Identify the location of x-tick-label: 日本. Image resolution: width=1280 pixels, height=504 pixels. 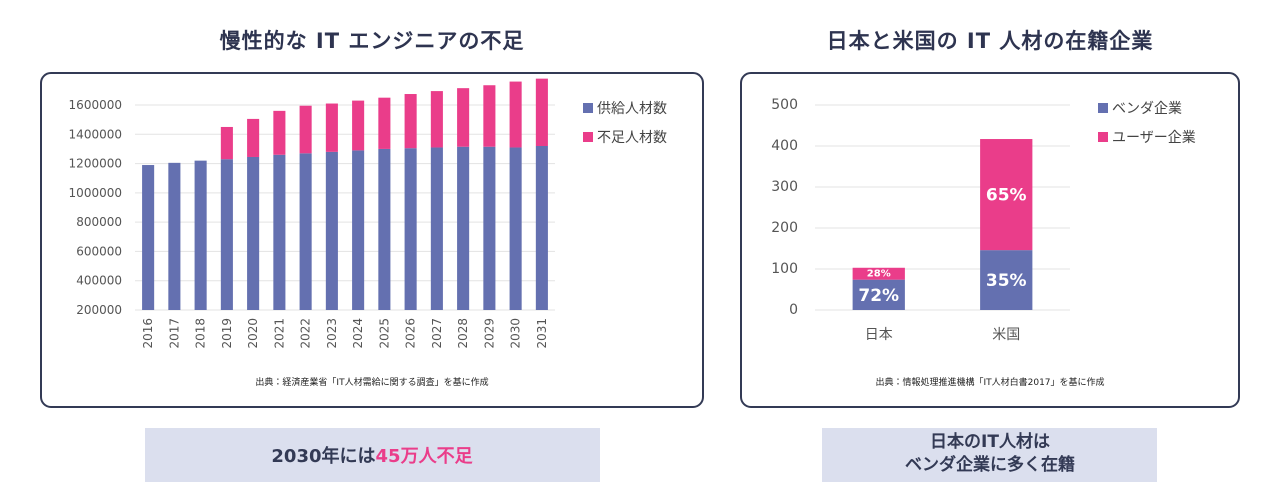
(879, 335).